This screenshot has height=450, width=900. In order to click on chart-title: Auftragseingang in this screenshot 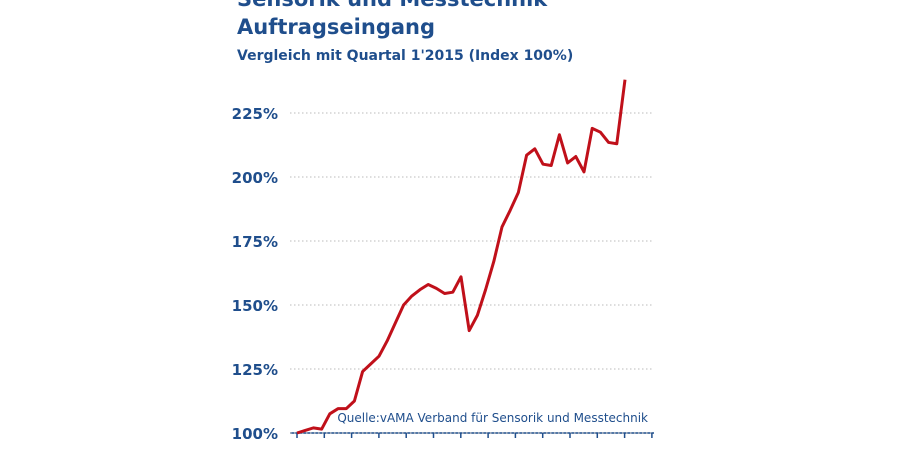, I will do `click(336, 27)`.